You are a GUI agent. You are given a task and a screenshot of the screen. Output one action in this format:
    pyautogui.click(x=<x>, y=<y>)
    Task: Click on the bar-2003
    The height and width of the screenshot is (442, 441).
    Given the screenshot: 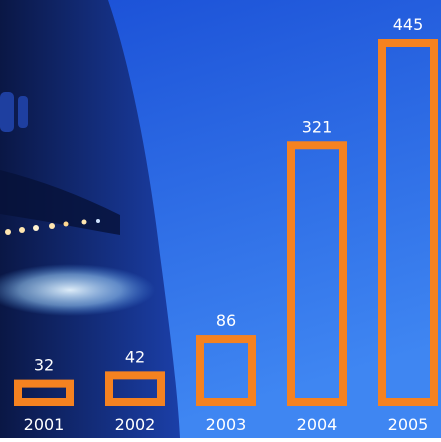 What is the action you would take?
    pyautogui.click(x=226, y=370)
    